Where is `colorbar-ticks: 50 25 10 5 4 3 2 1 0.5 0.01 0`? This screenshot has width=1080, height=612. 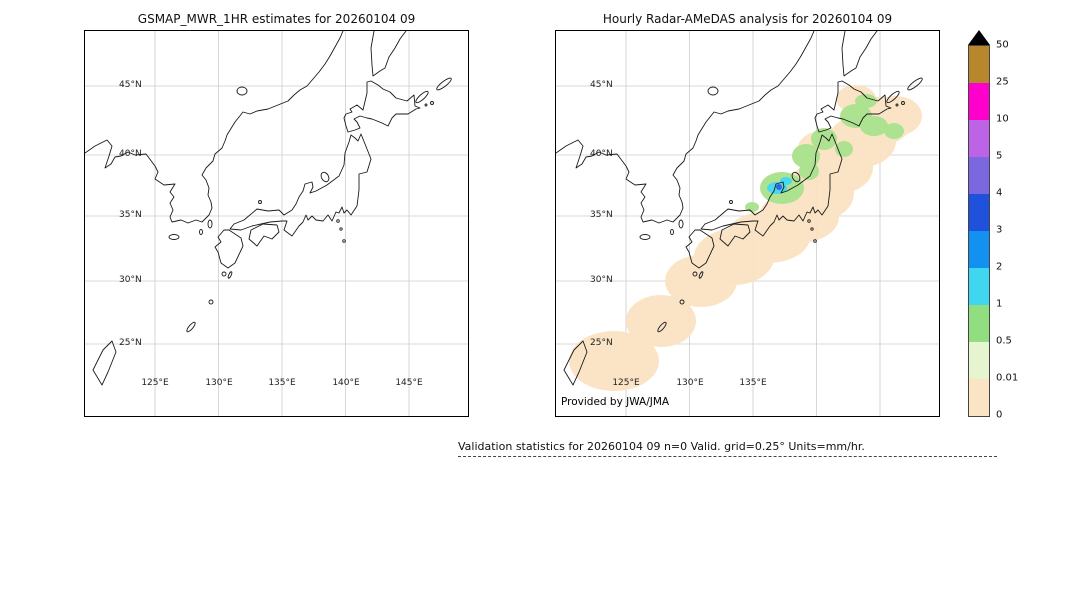
colorbar-ticks: 50 25 10 5 4 3 2 1 0.5 0.01 0 is located at coordinates (1004, 227).